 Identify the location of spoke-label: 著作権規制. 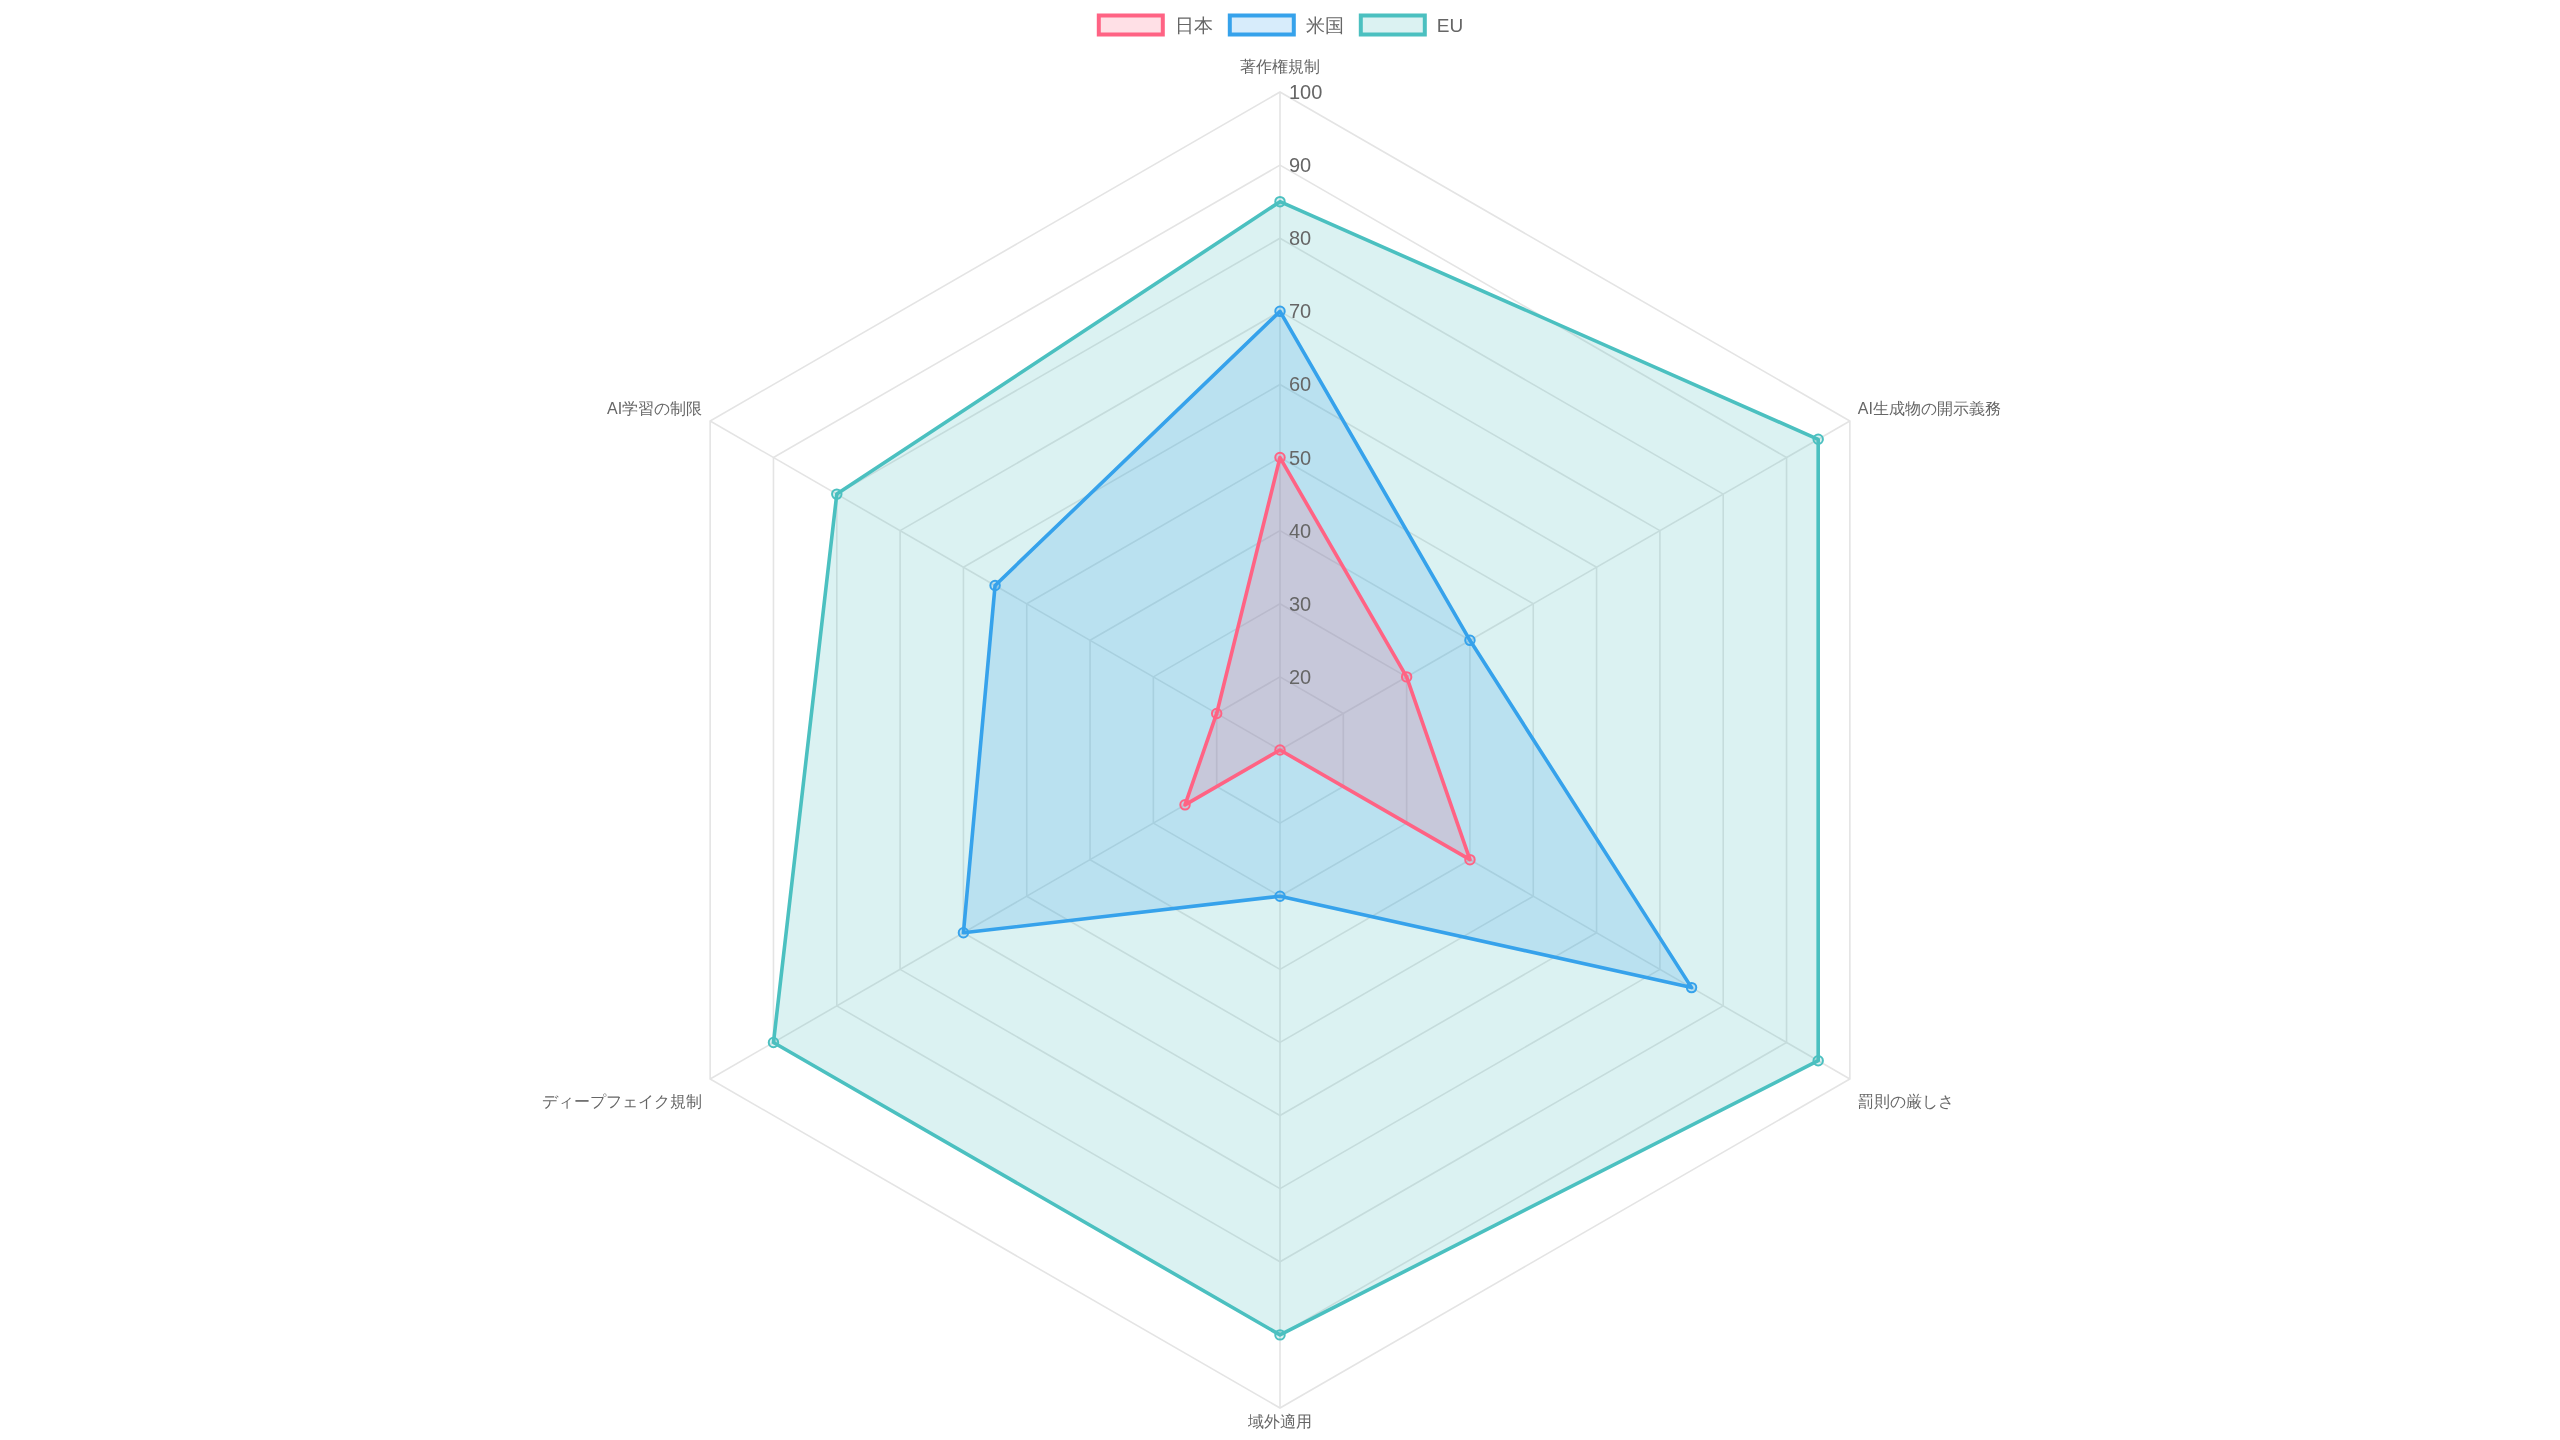
(1280, 66).